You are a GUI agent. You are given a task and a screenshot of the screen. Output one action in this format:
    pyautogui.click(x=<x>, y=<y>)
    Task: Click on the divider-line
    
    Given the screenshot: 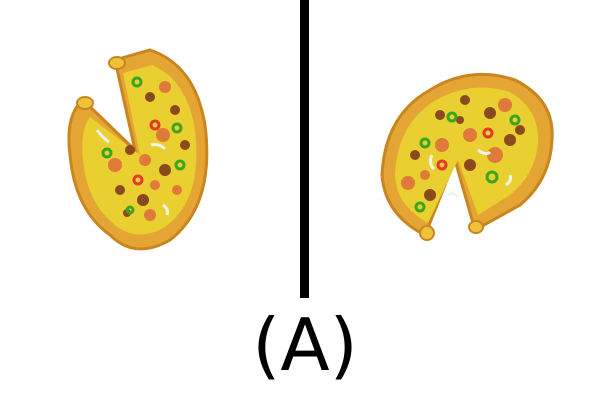 What is the action you would take?
    pyautogui.click(x=304, y=149)
    